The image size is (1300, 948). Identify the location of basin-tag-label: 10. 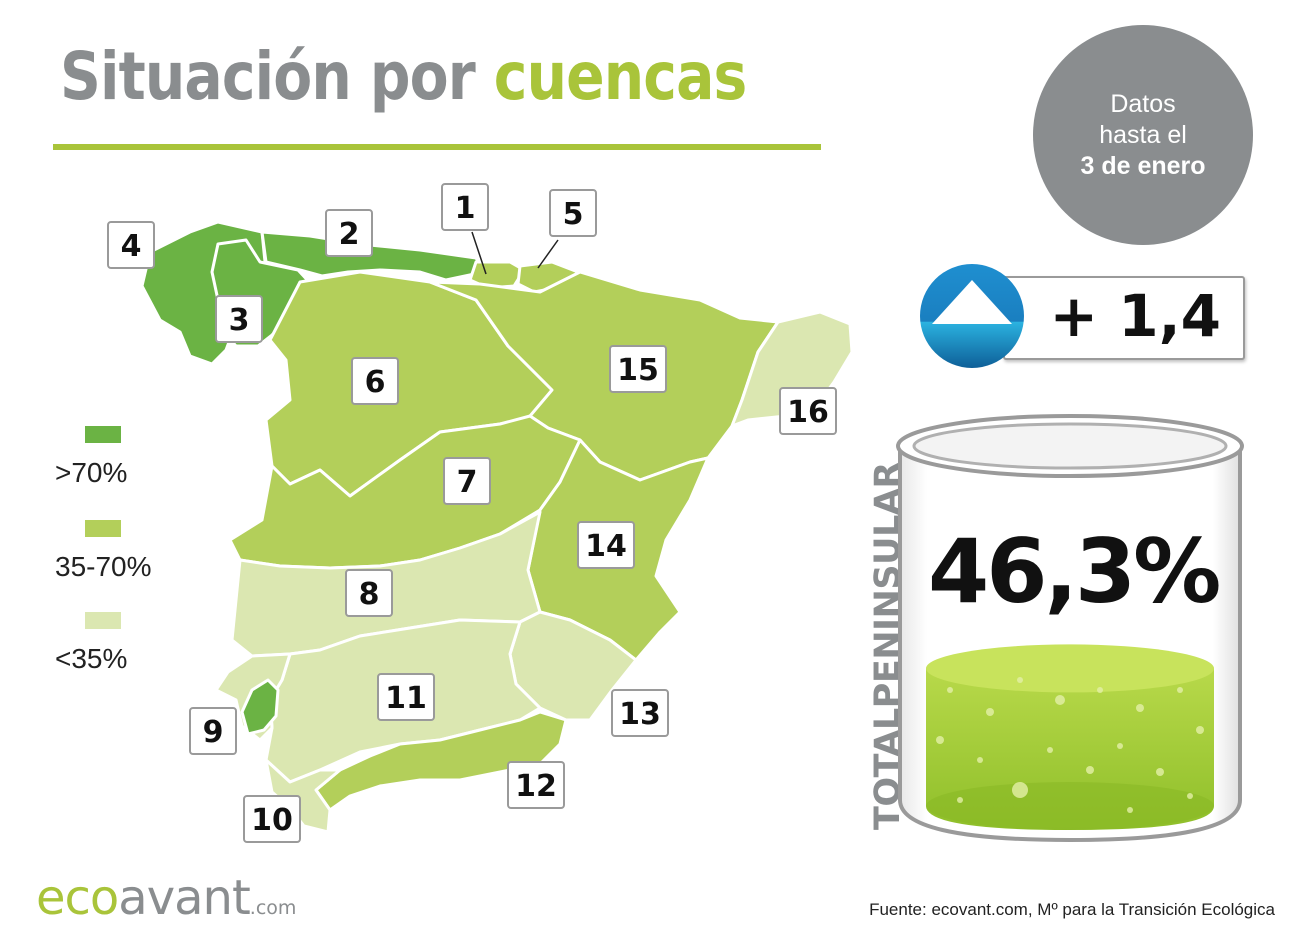
(272, 820).